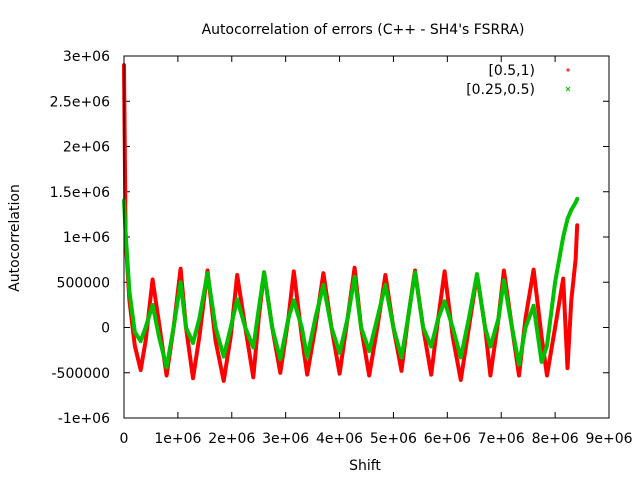 This screenshot has height=480, width=640. What do you see at coordinates (124, 439) in the screenshot?
I see `x-tick-label: 0` at bounding box center [124, 439].